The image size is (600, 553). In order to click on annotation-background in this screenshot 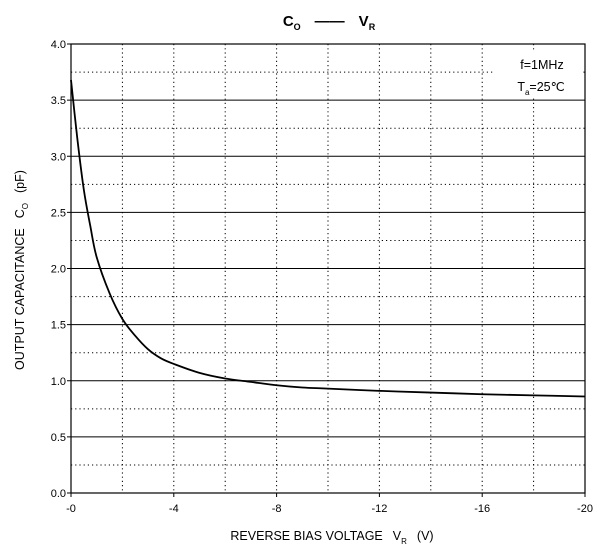, I will do `click(538, 73)`.